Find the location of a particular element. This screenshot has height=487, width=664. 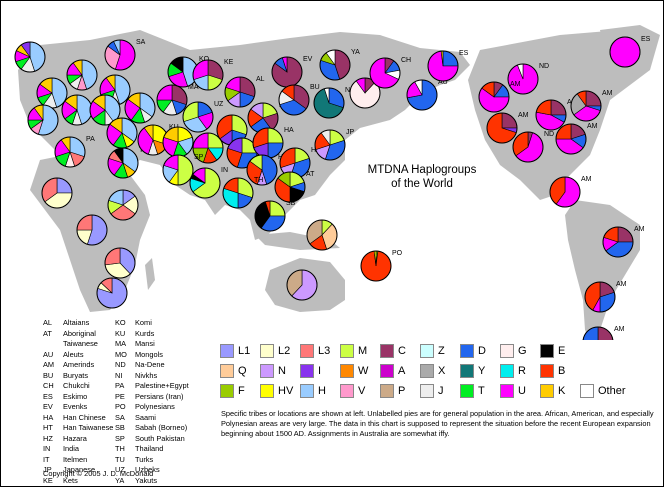

pie-label: JP is located at coordinates (350, 132).